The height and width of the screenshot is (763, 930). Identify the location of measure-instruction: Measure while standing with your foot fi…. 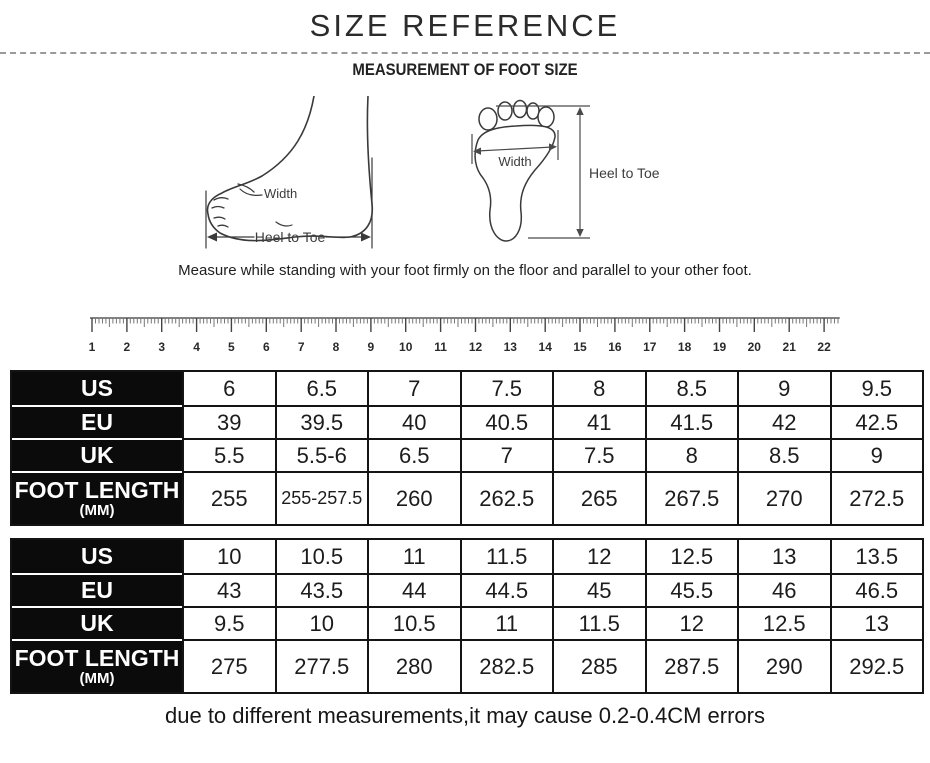
(465, 270).